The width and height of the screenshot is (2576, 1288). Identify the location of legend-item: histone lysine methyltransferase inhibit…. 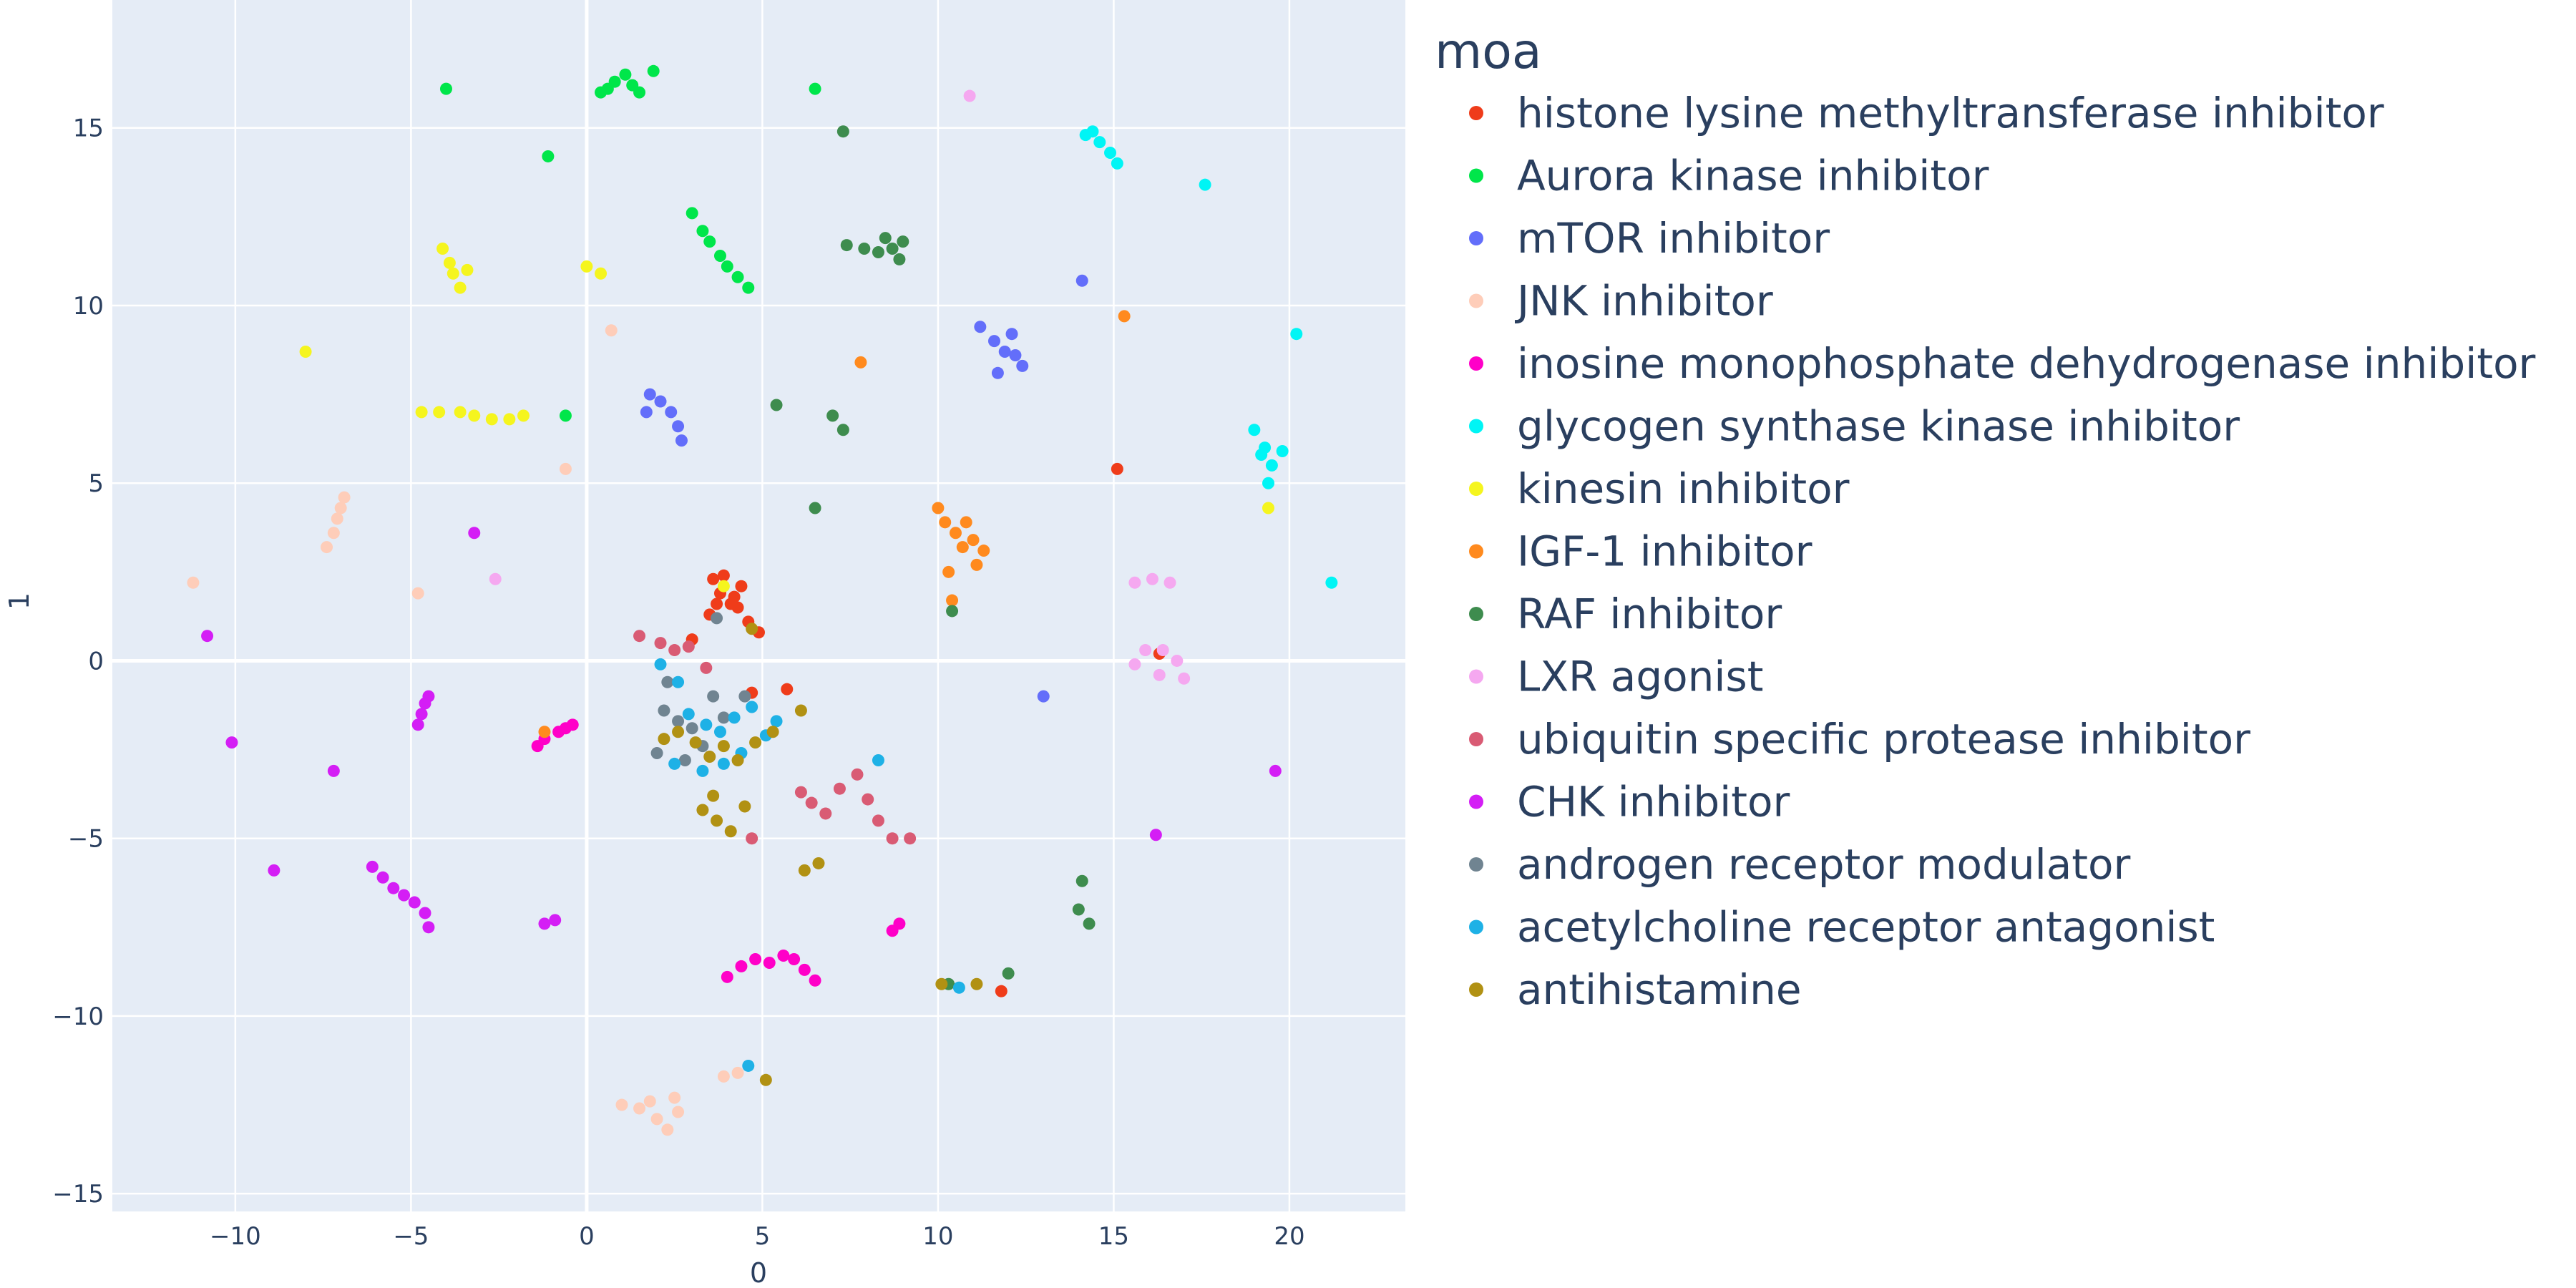
(1926, 113).